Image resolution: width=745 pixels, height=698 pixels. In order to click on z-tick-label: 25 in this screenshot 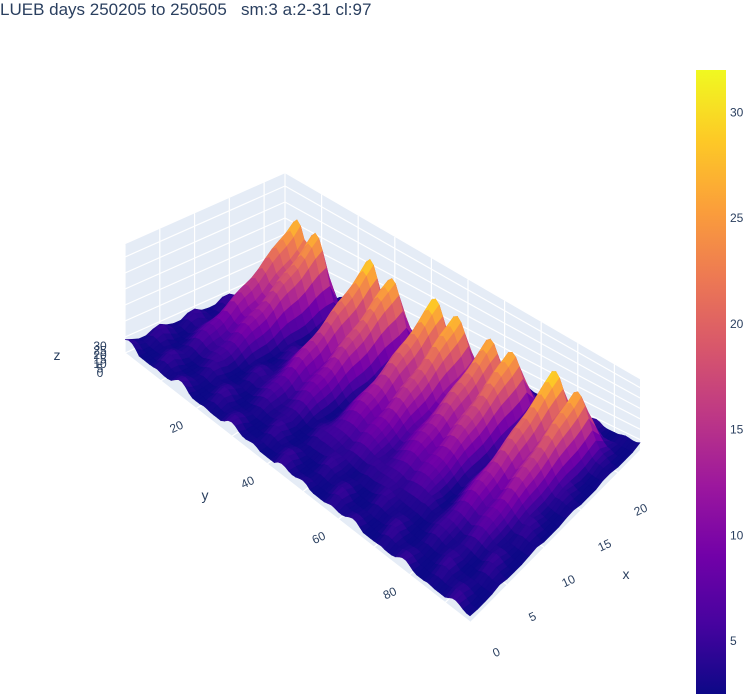, I will do `click(100, 351)`.